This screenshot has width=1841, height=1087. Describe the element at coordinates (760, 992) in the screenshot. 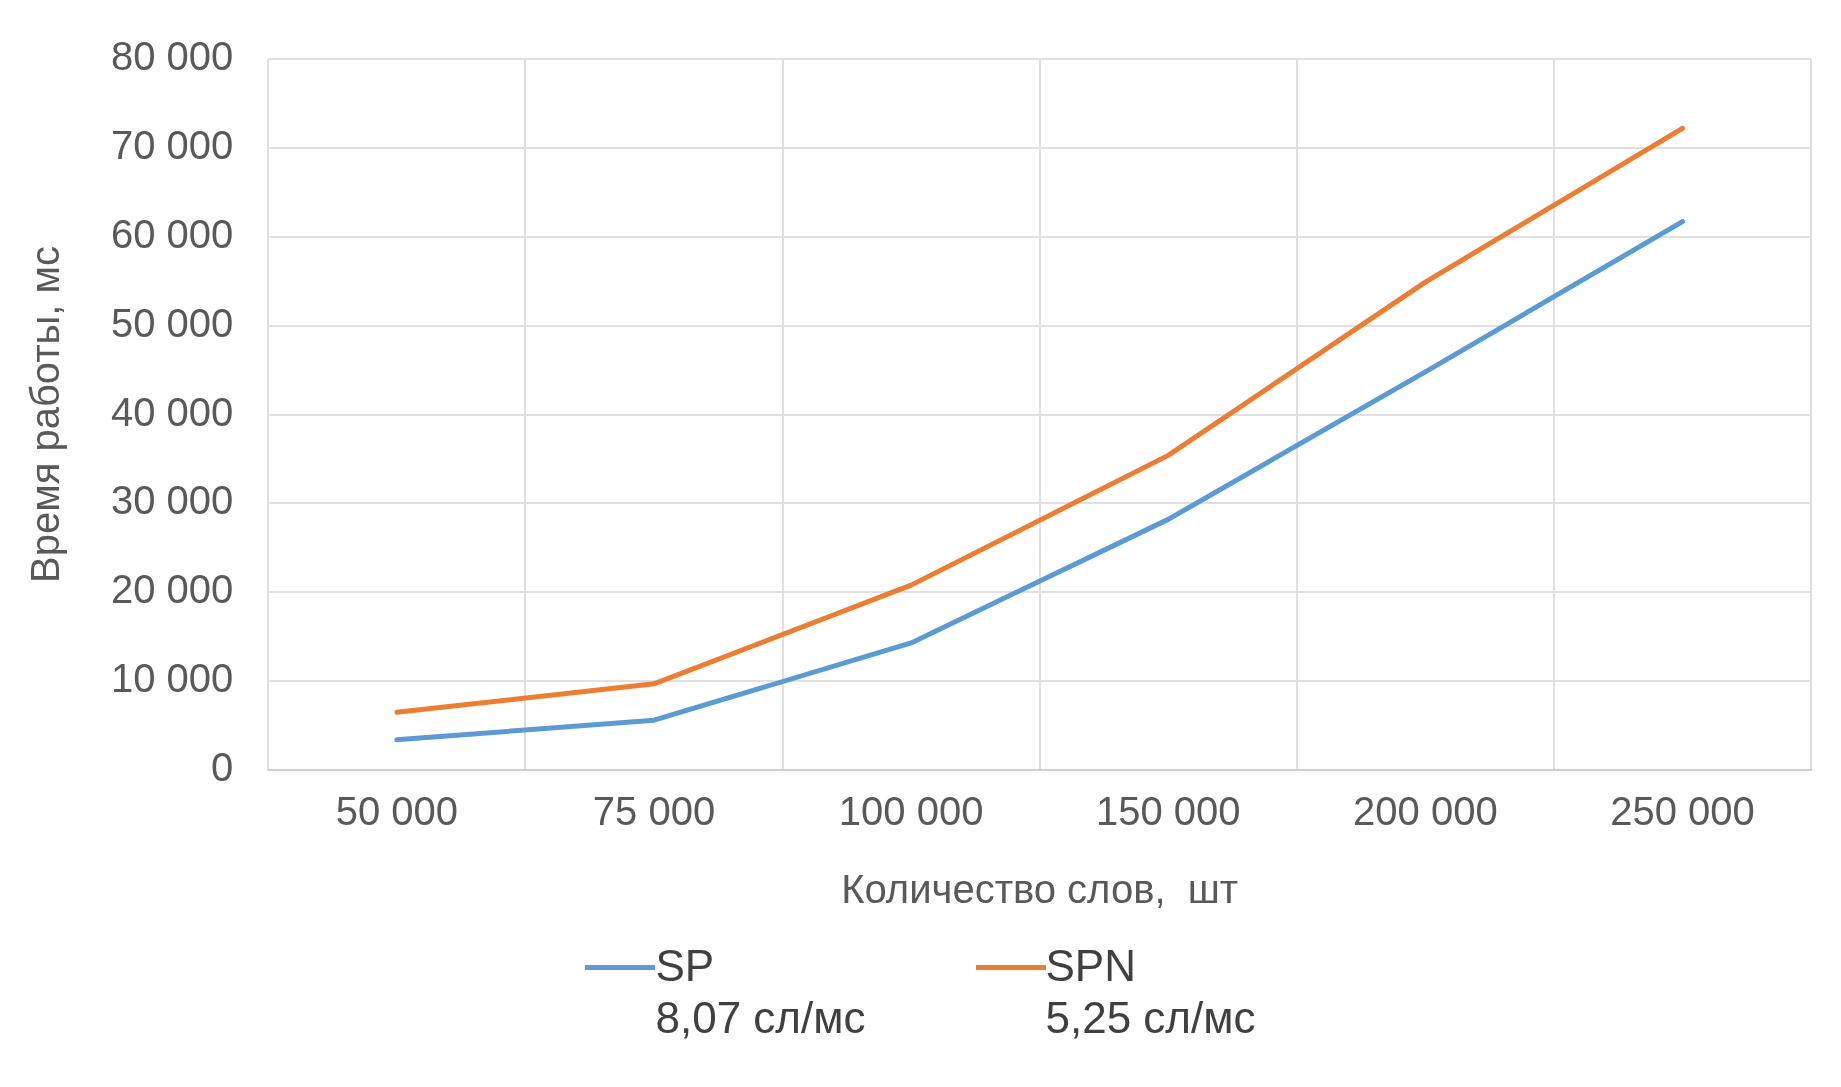

I see `legend-label: SP 8,07 сл/мс` at that location.